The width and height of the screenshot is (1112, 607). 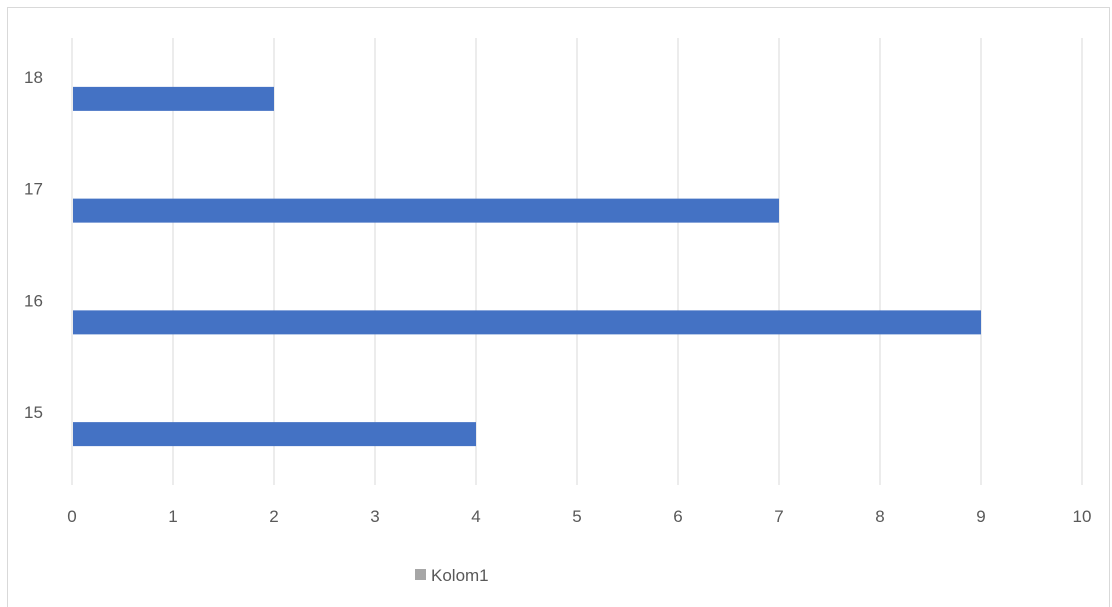 I want to click on y-tick-label: 18, so click(x=33, y=77).